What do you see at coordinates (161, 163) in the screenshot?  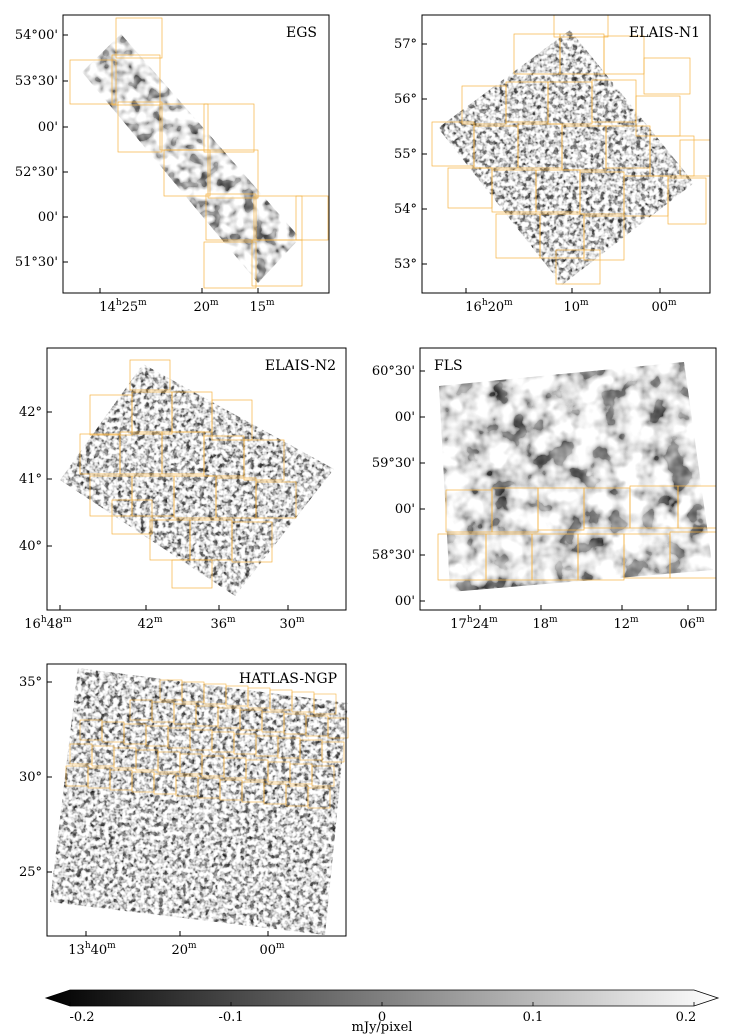 I see `egs-ticks` at bounding box center [161, 163].